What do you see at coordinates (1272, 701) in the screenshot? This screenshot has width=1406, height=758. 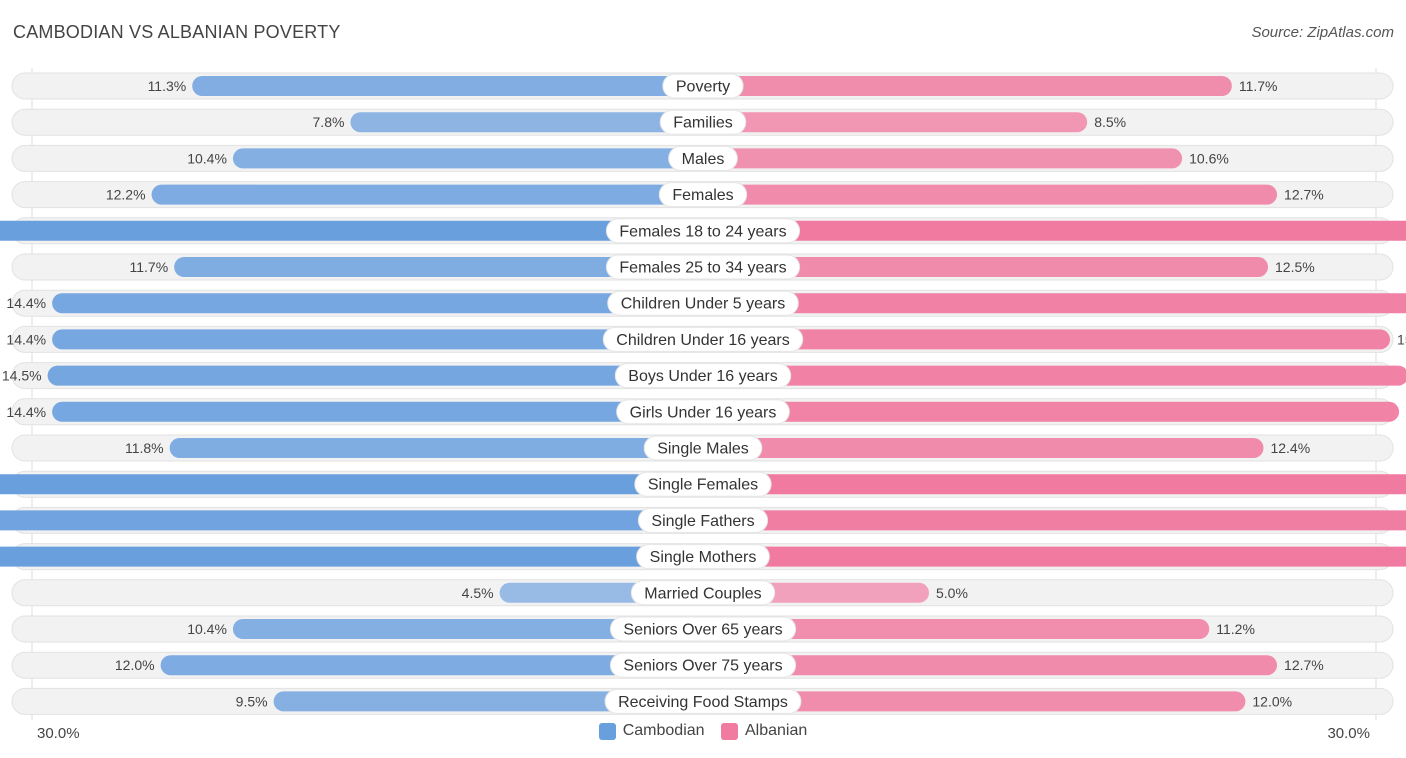 I see `value-label-albanian: 12.0%` at bounding box center [1272, 701].